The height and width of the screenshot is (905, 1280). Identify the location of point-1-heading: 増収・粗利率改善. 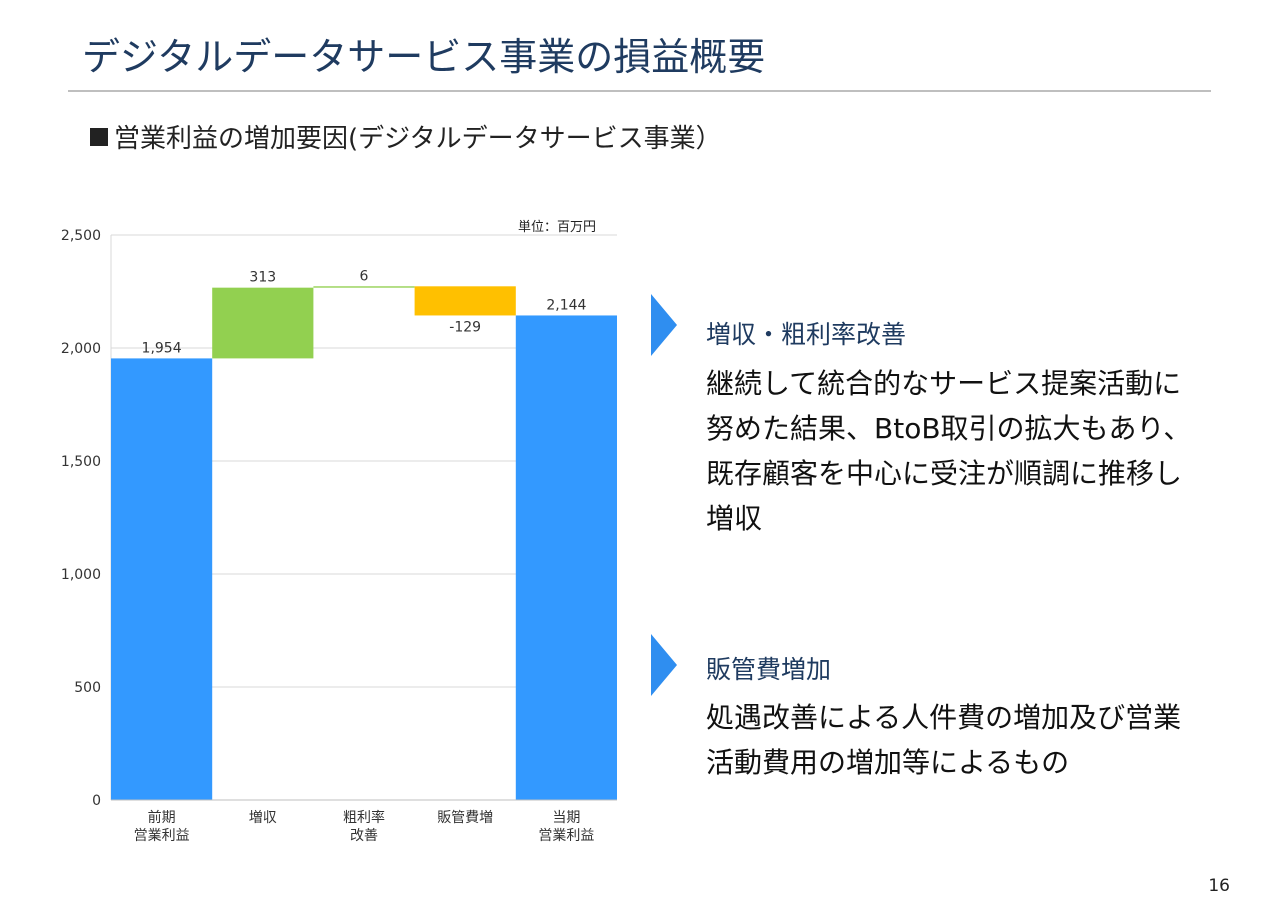
(806, 334).